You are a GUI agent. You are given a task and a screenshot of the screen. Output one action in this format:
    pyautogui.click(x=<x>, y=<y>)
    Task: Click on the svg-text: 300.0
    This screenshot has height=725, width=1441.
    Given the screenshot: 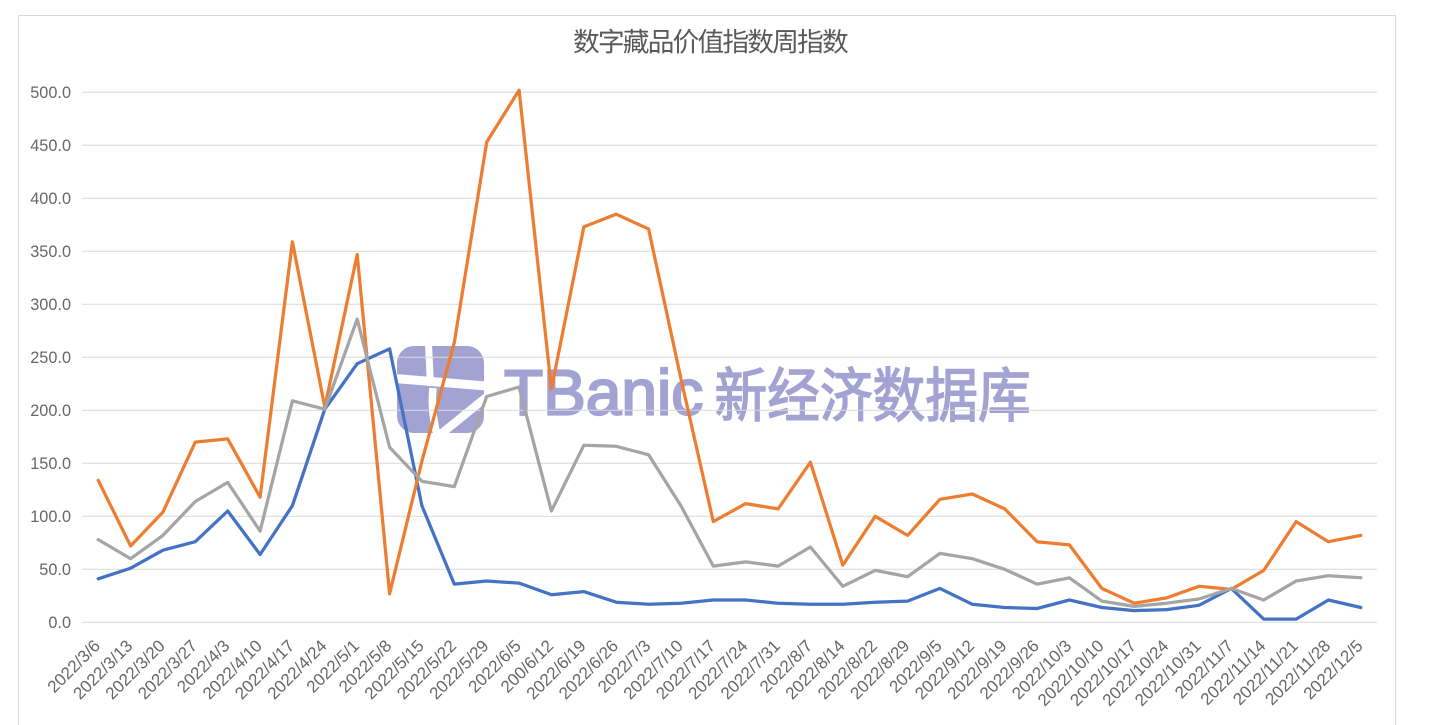 What is the action you would take?
    pyautogui.click(x=50, y=305)
    